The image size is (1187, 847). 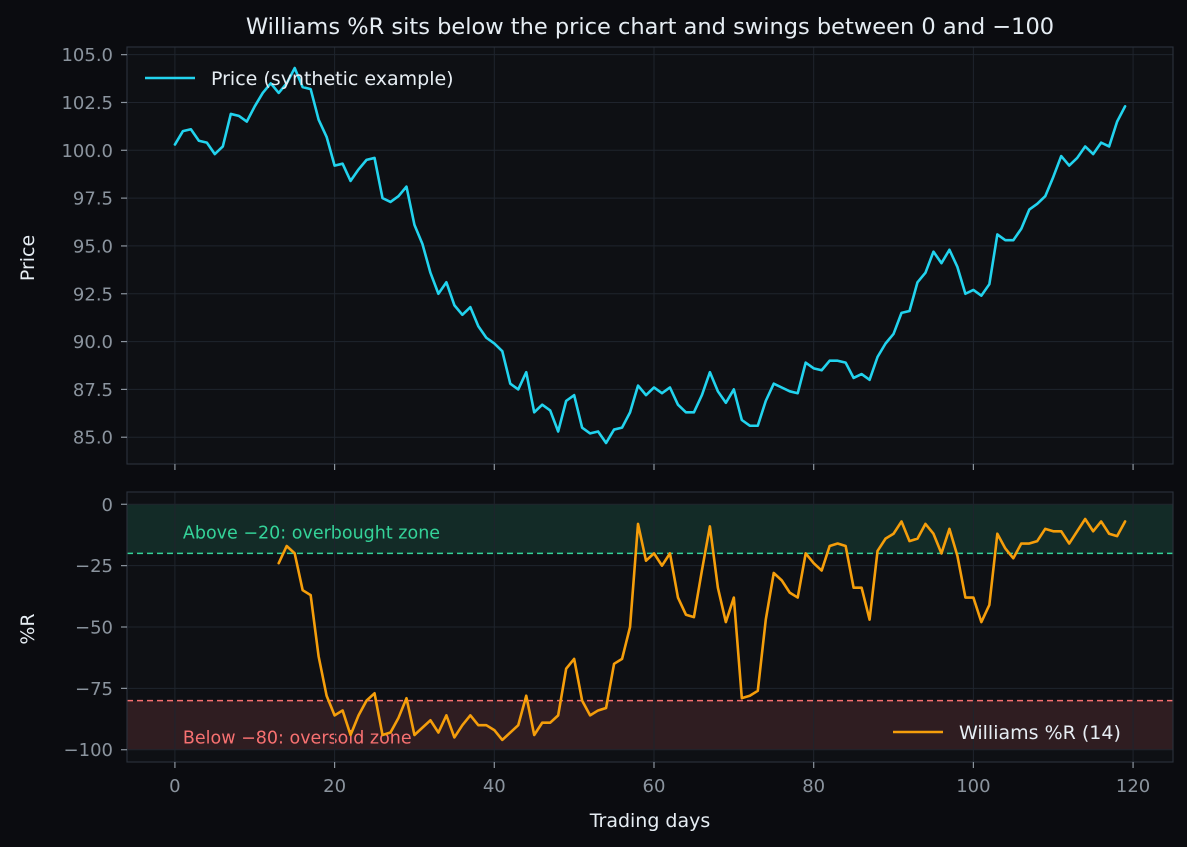 I want to click on y-tick-label: 90.0, so click(x=93, y=342).